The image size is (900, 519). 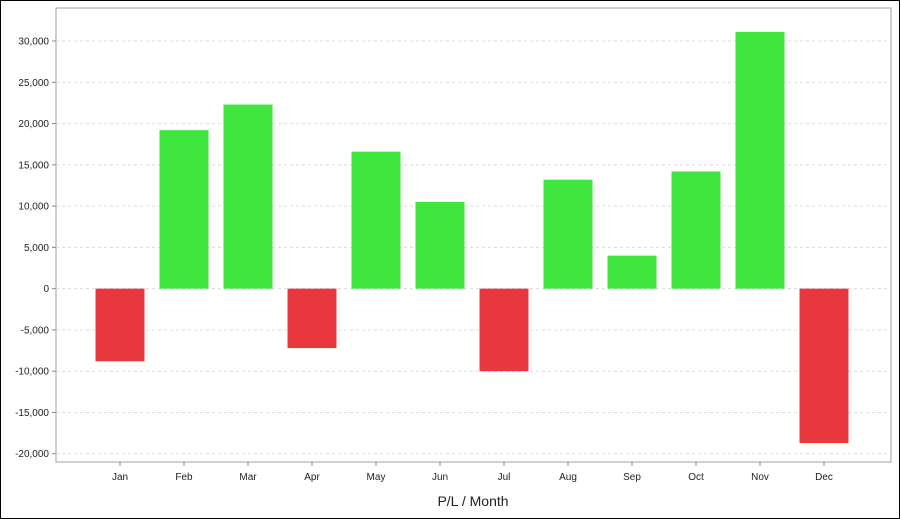 What do you see at coordinates (184, 209) in the screenshot?
I see `bar-feb` at bounding box center [184, 209].